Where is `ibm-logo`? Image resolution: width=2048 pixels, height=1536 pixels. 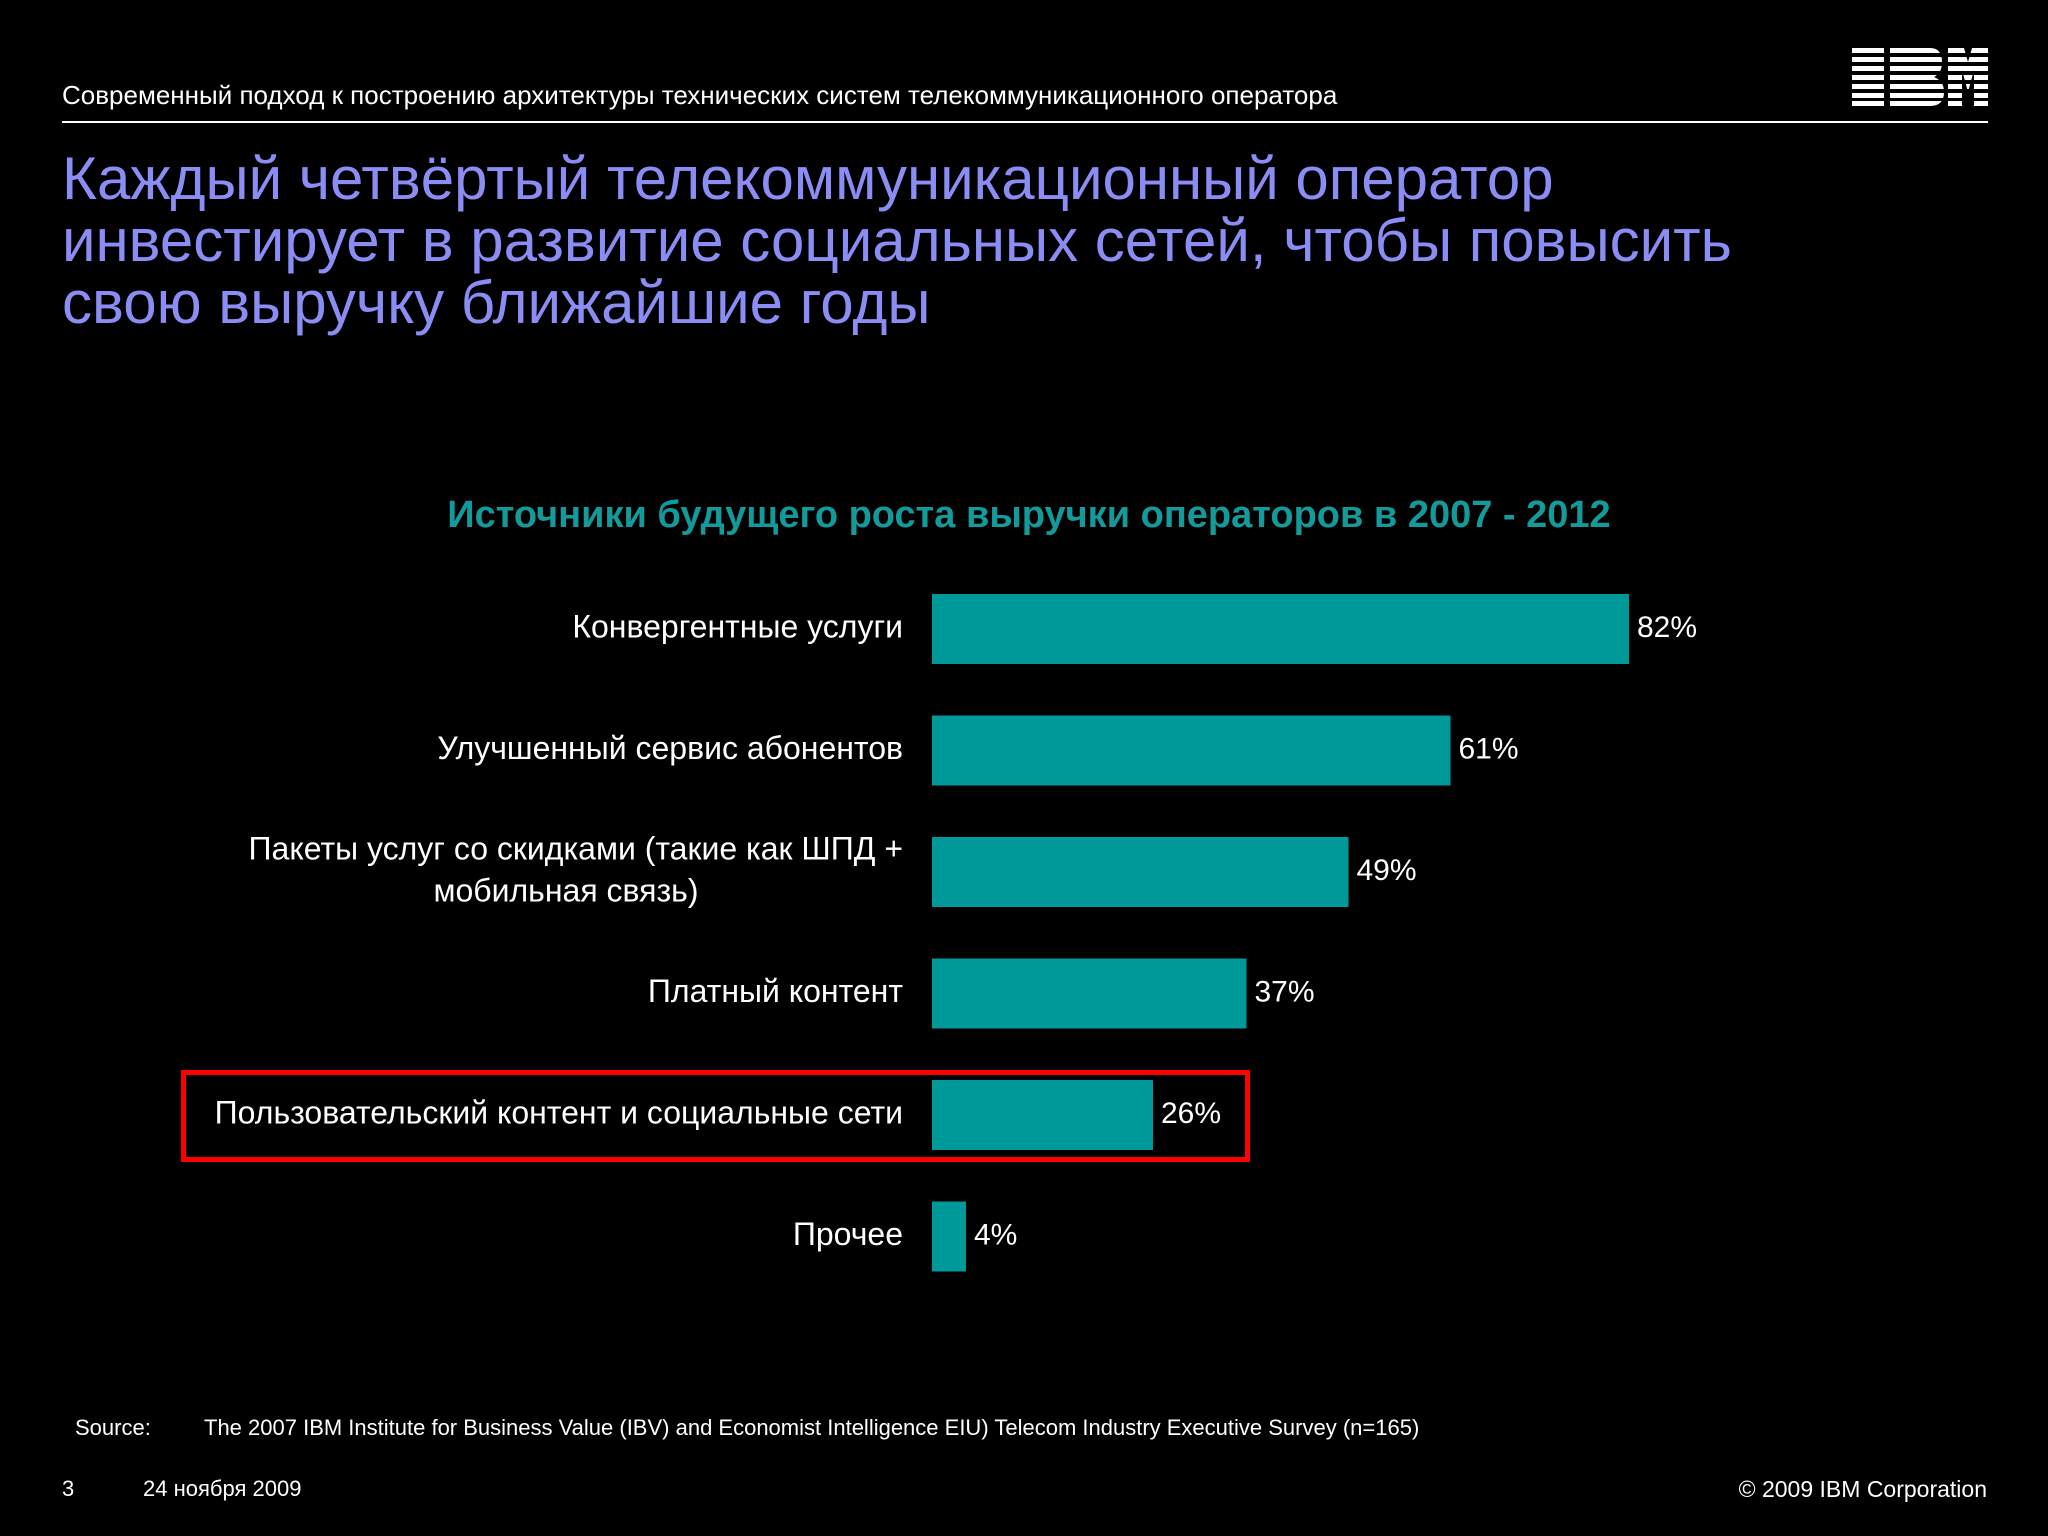 ibm-logo is located at coordinates (1920, 77).